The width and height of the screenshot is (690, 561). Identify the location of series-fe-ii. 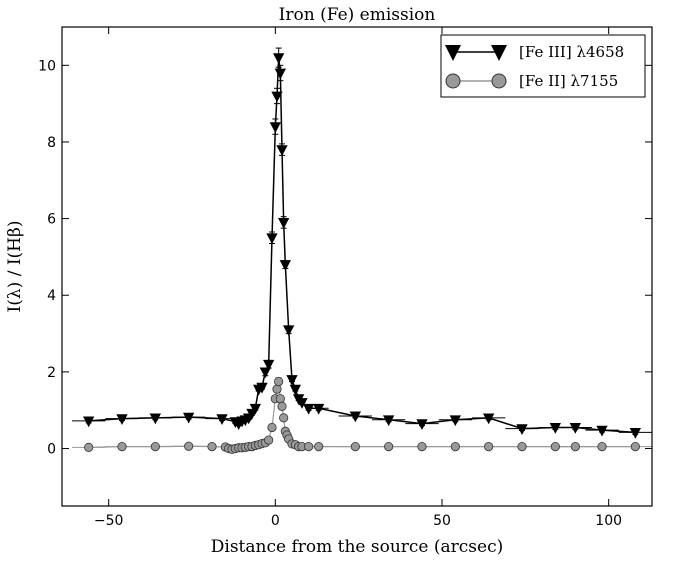
(362, 415).